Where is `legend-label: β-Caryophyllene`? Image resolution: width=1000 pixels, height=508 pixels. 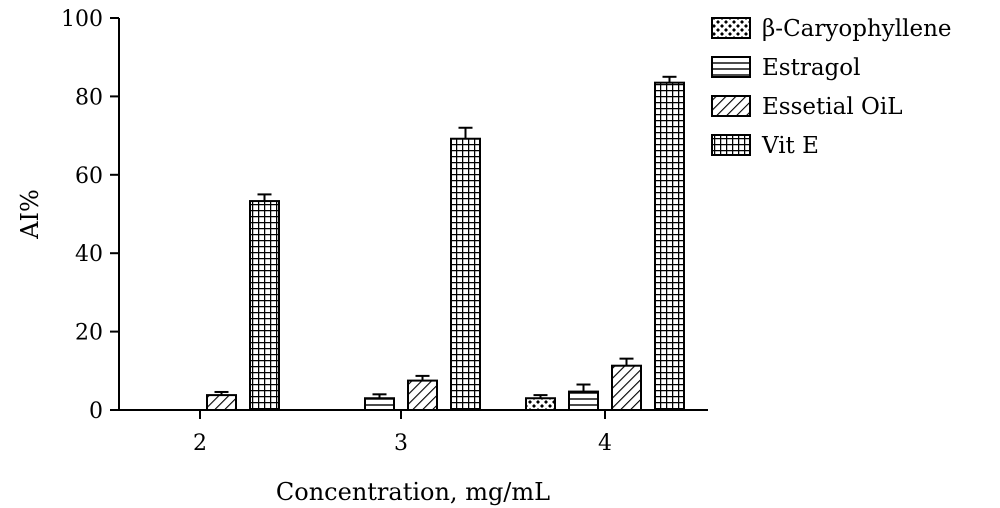
legend-label: β-Caryophyllene is located at coordinates (857, 29).